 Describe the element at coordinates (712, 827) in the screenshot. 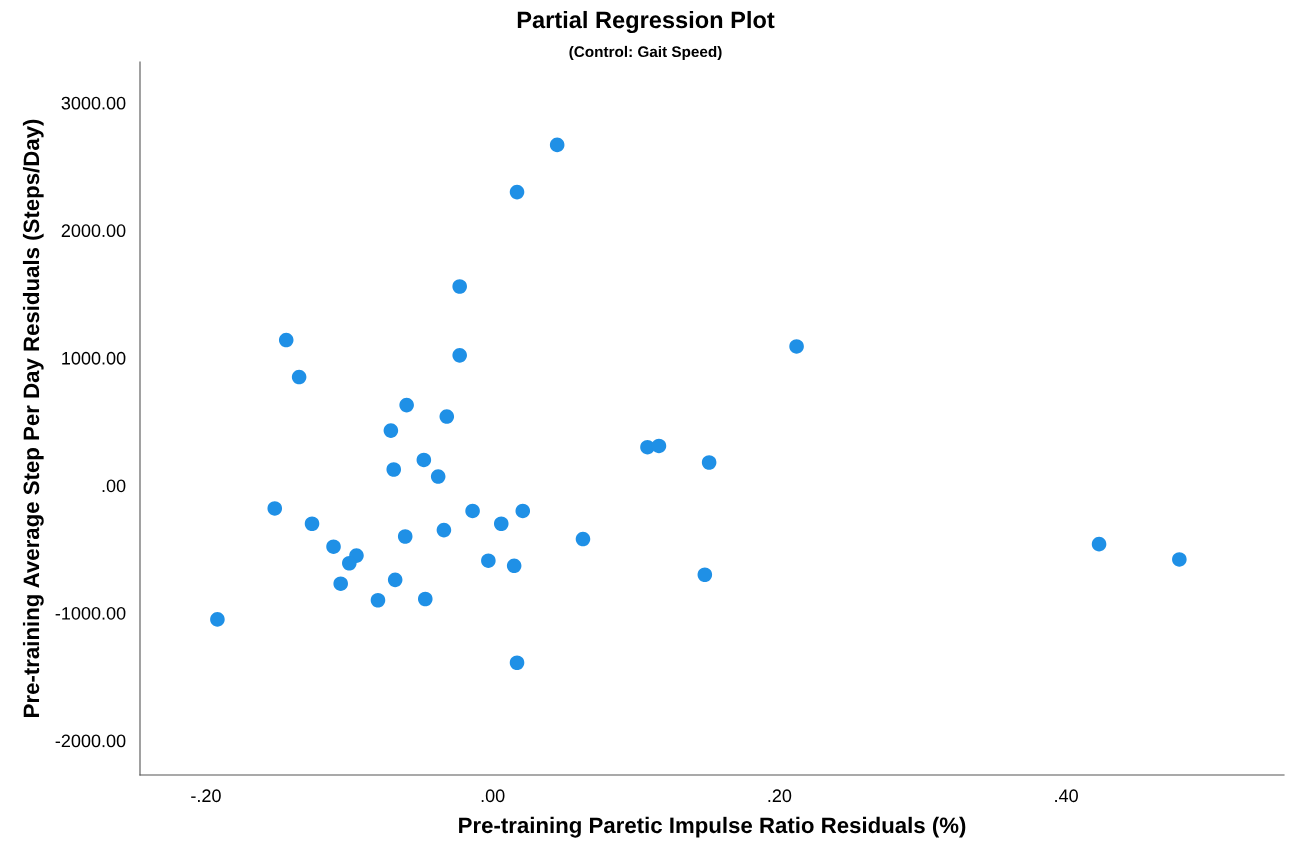

I see `x-axis-title: Pre-training Paretic Impulse Ratio Residuals (%)` at that location.